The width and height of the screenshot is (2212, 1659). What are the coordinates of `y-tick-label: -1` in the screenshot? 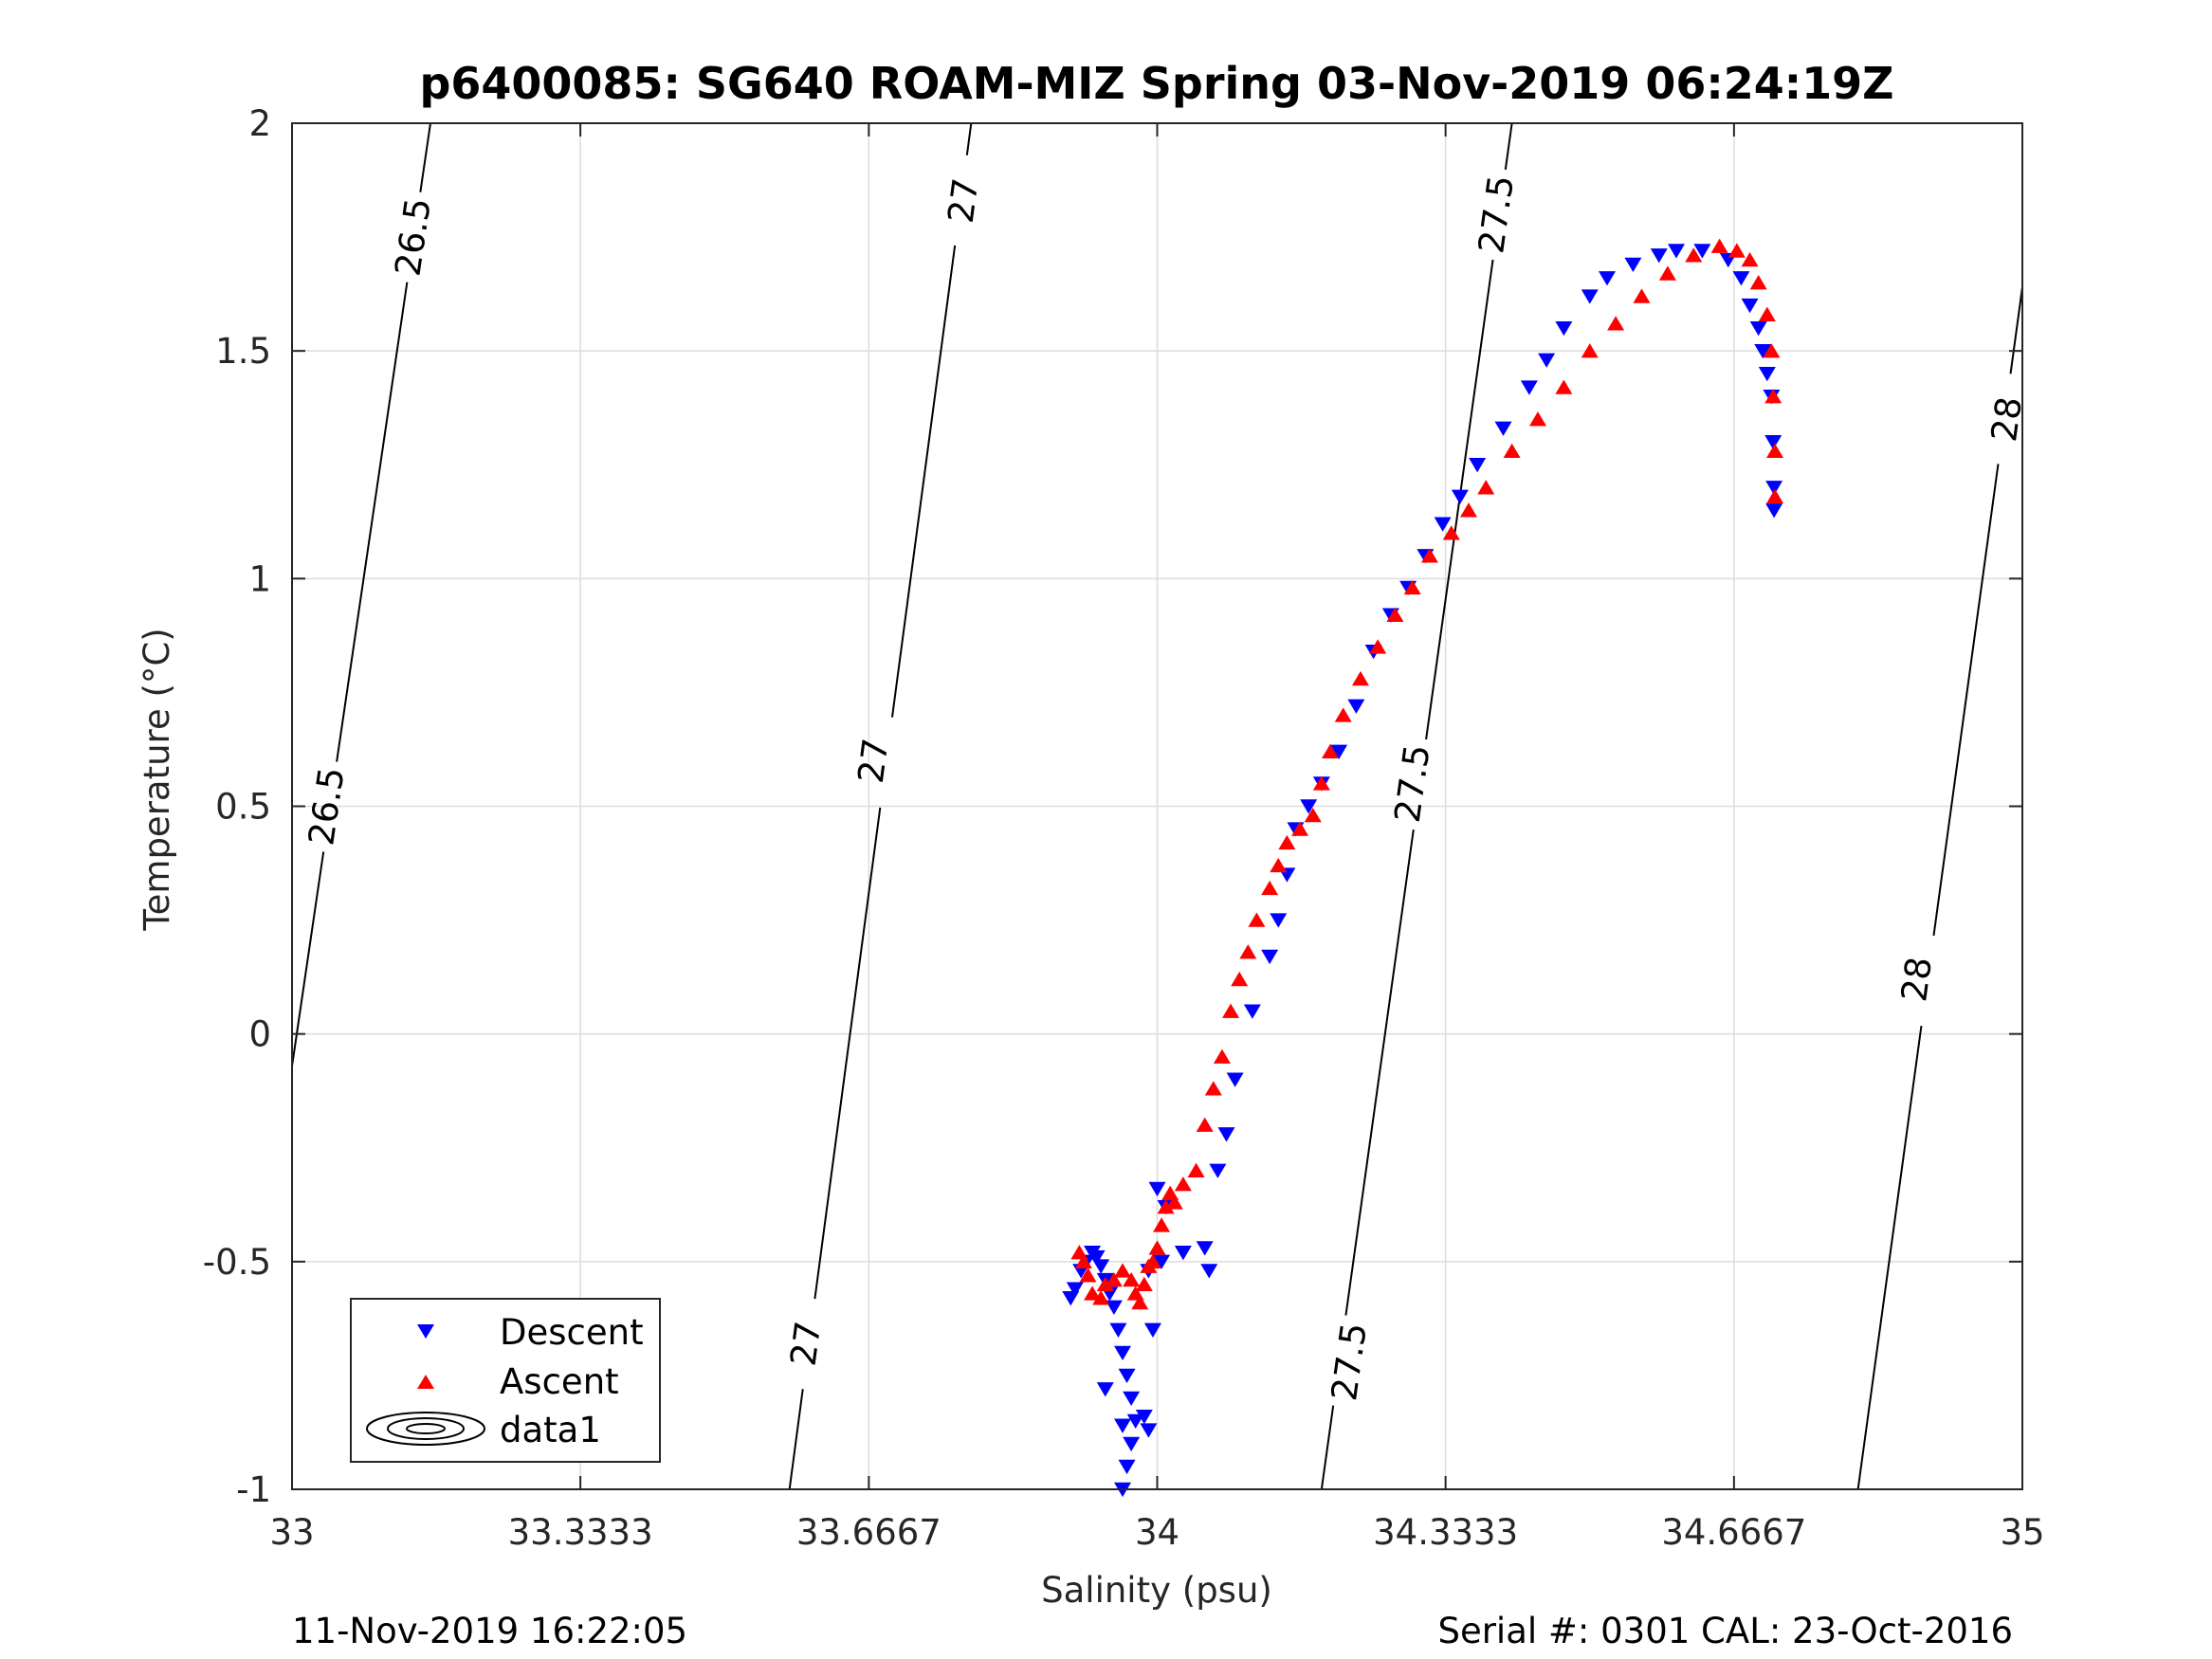 It's located at (253, 1489).